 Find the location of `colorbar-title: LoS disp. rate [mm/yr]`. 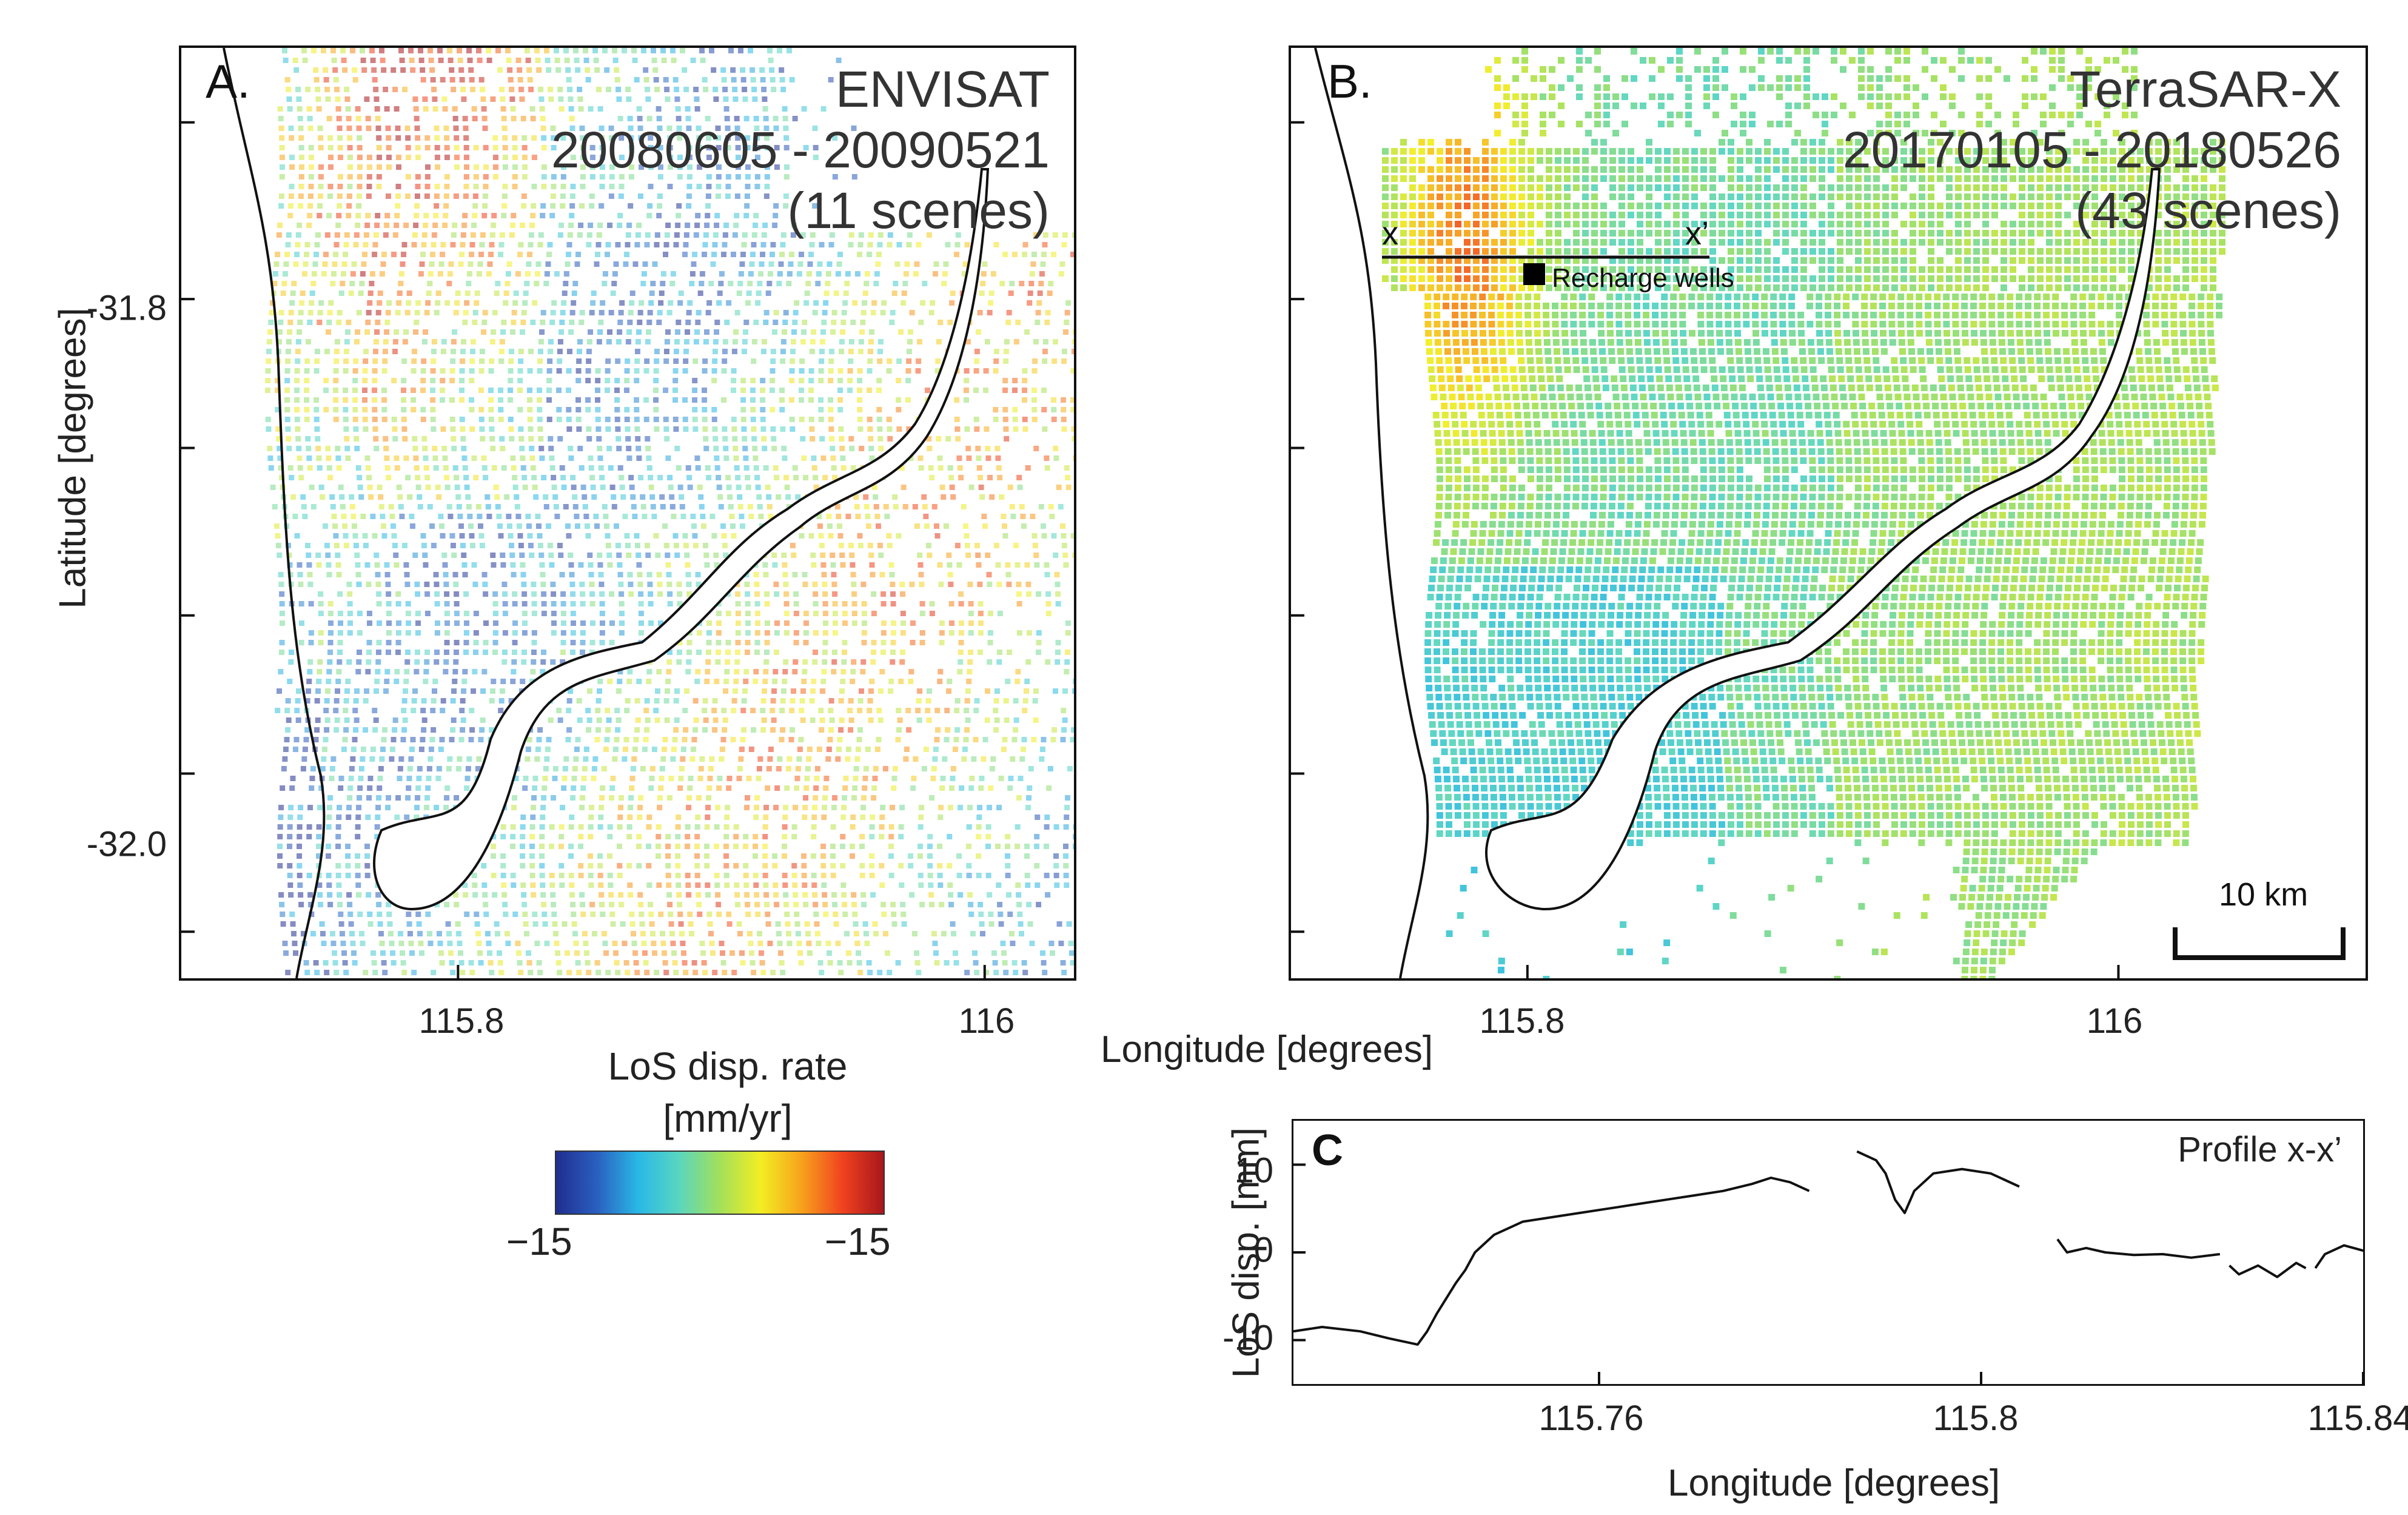

colorbar-title: LoS disp. rate [mm/yr] is located at coordinates (728, 1092).